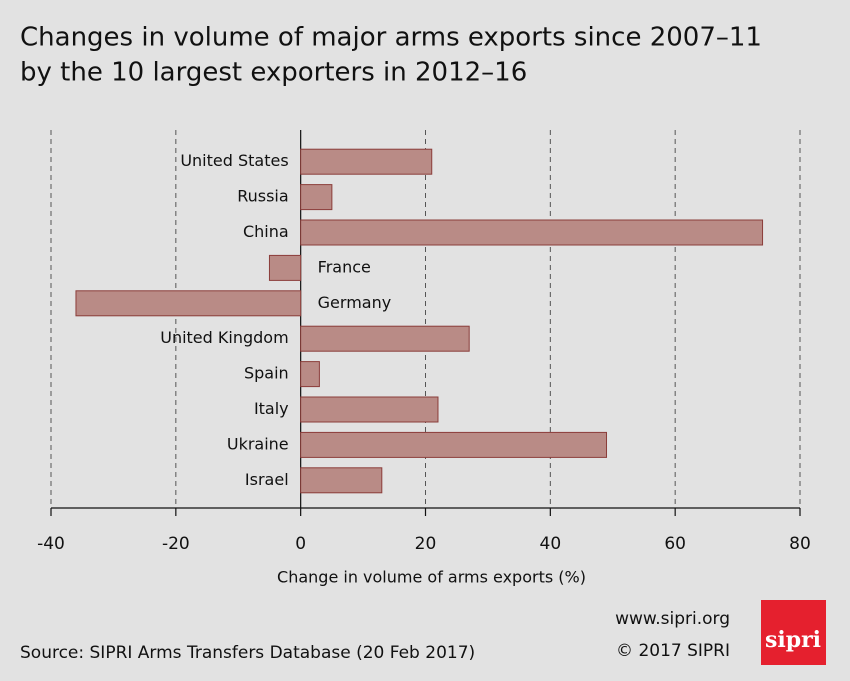  What do you see at coordinates (800, 544) in the screenshot?
I see `x-tick-label: 80` at bounding box center [800, 544].